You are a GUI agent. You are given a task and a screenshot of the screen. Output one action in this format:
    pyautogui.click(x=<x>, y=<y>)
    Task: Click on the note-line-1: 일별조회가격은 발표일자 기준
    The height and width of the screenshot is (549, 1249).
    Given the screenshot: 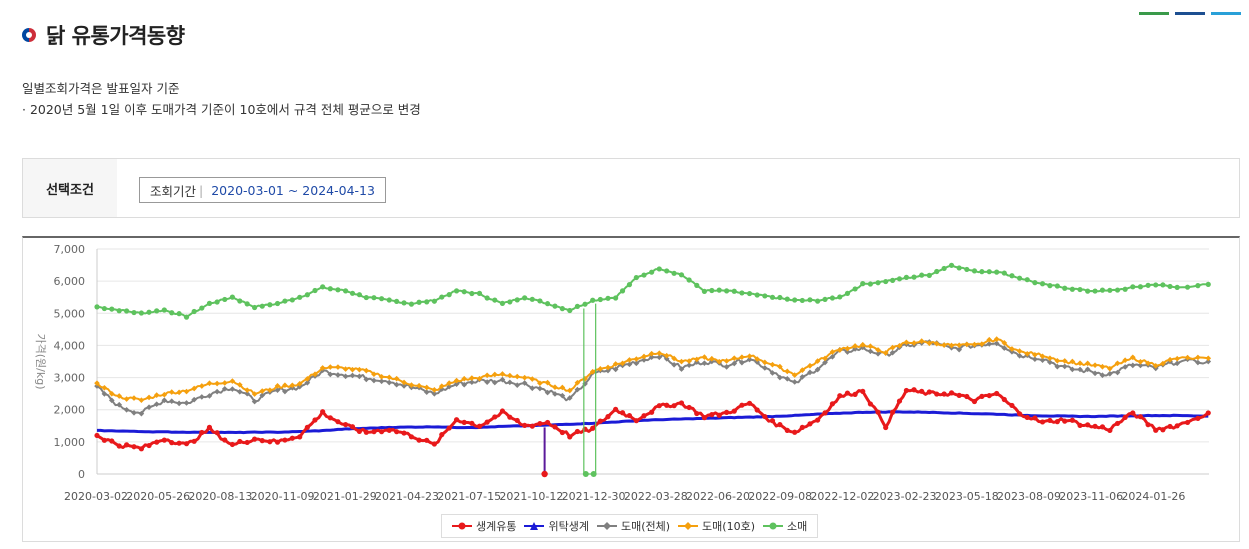 What is the action you would take?
    pyautogui.click(x=101, y=88)
    